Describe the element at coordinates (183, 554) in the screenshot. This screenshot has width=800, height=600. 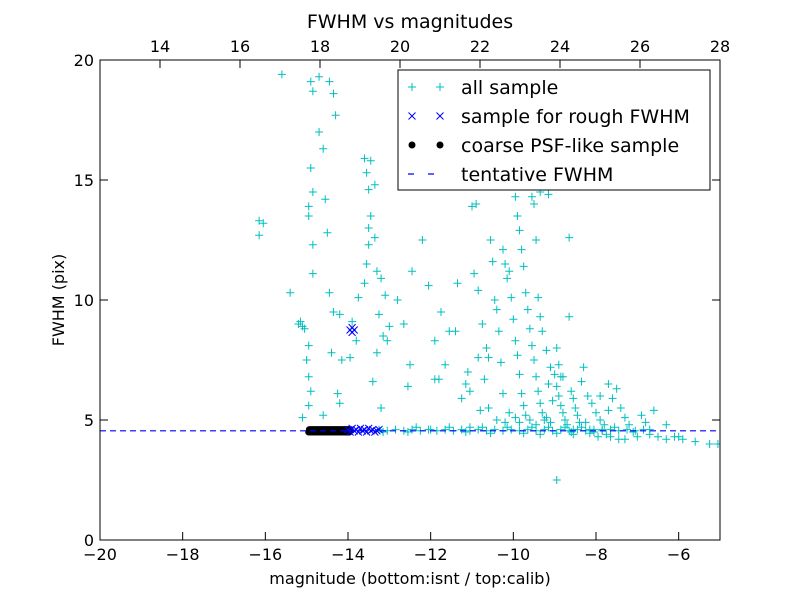
I see `x-tick-label: −18` at that location.